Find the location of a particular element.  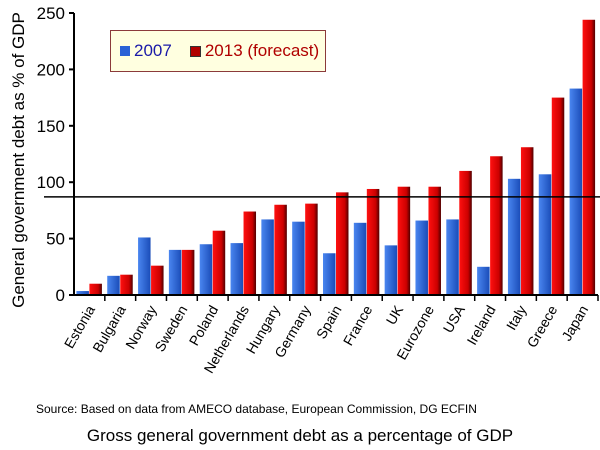

bar-2013-estonia is located at coordinates (95, 289).